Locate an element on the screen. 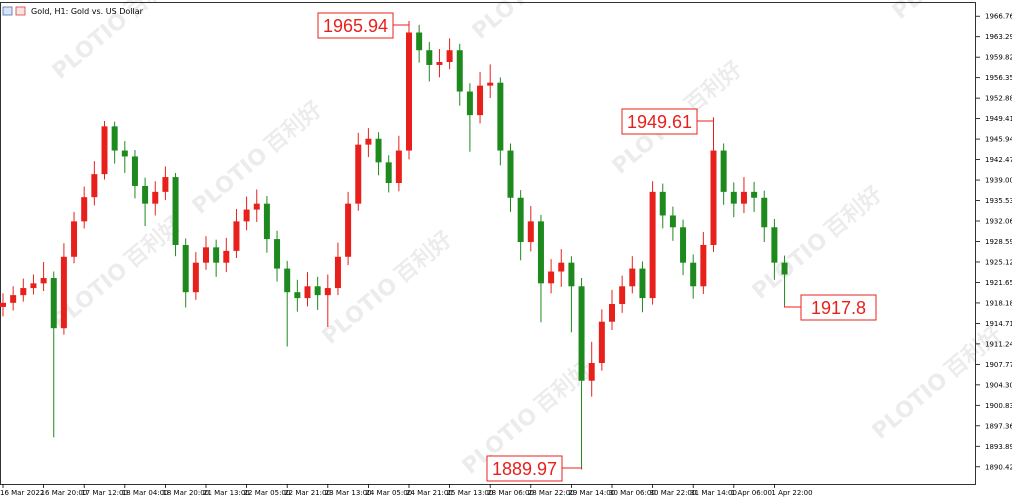 The height and width of the screenshot is (499, 1012). y-tick-label: 1928.59 is located at coordinates (998, 242).